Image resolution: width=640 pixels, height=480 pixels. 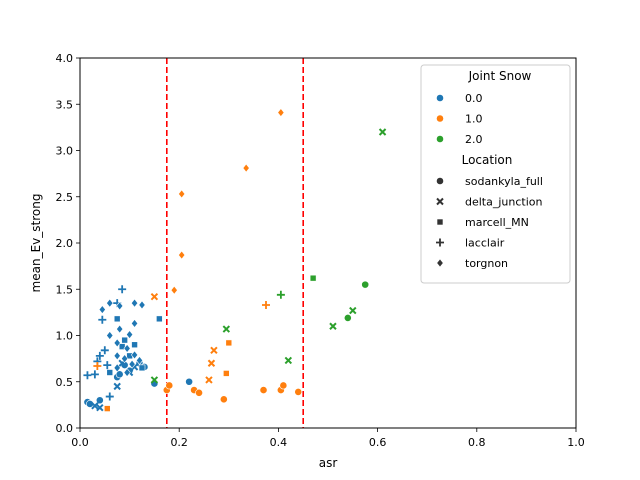 I want to click on y-axis-ticks: 0.0 0.5 1.0 1.5 2.0 2.5 3.0 3.5 4.0, so click(x=68, y=243).